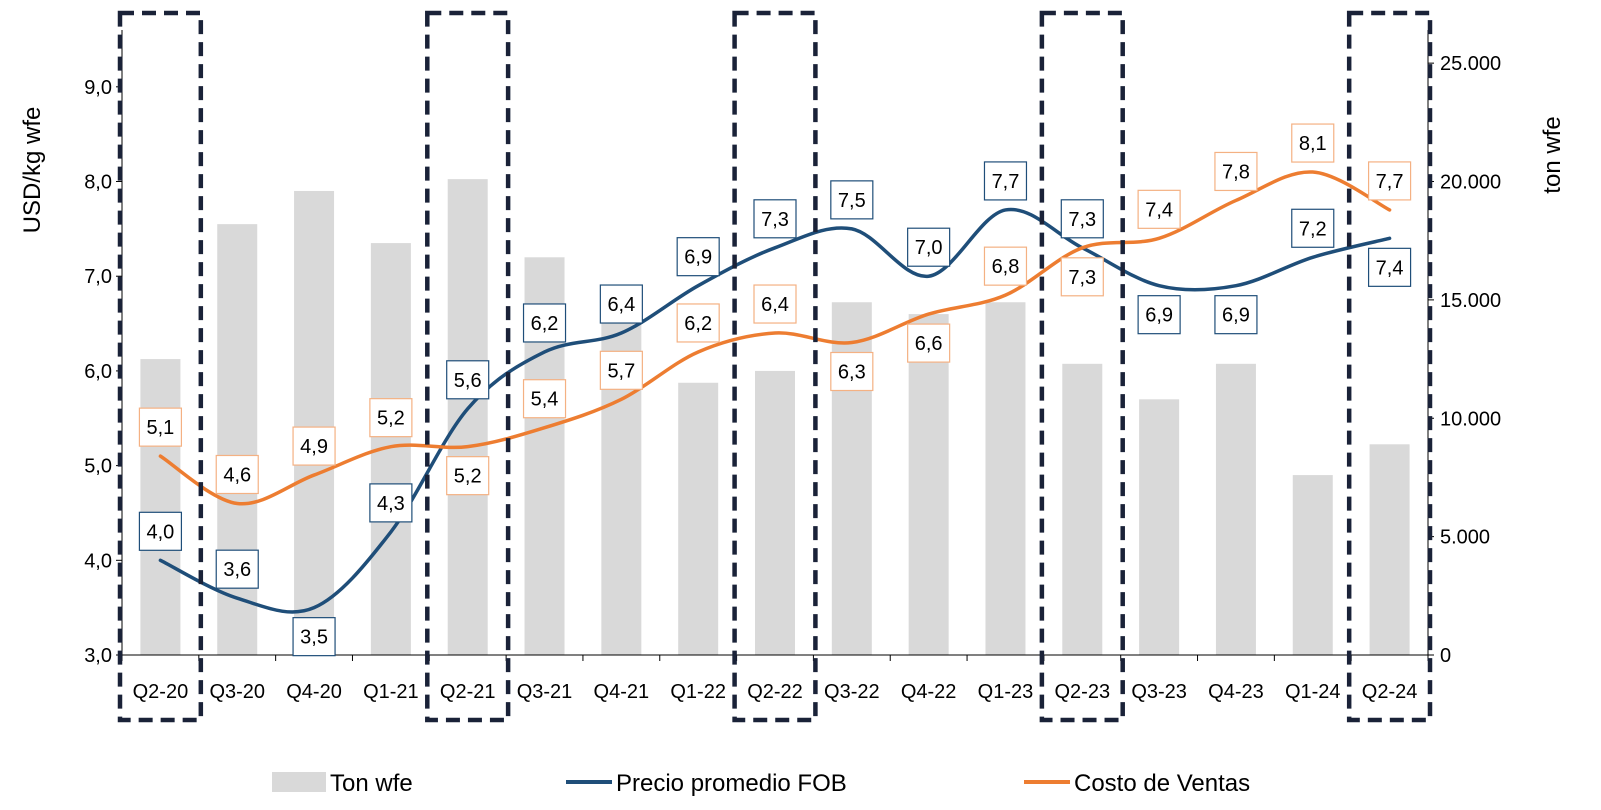 The image size is (1601, 810). Describe the element at coordinates (1159, 692) in the screenshot. I see `x-tick-label-q3-23: Q3-23` at that location.